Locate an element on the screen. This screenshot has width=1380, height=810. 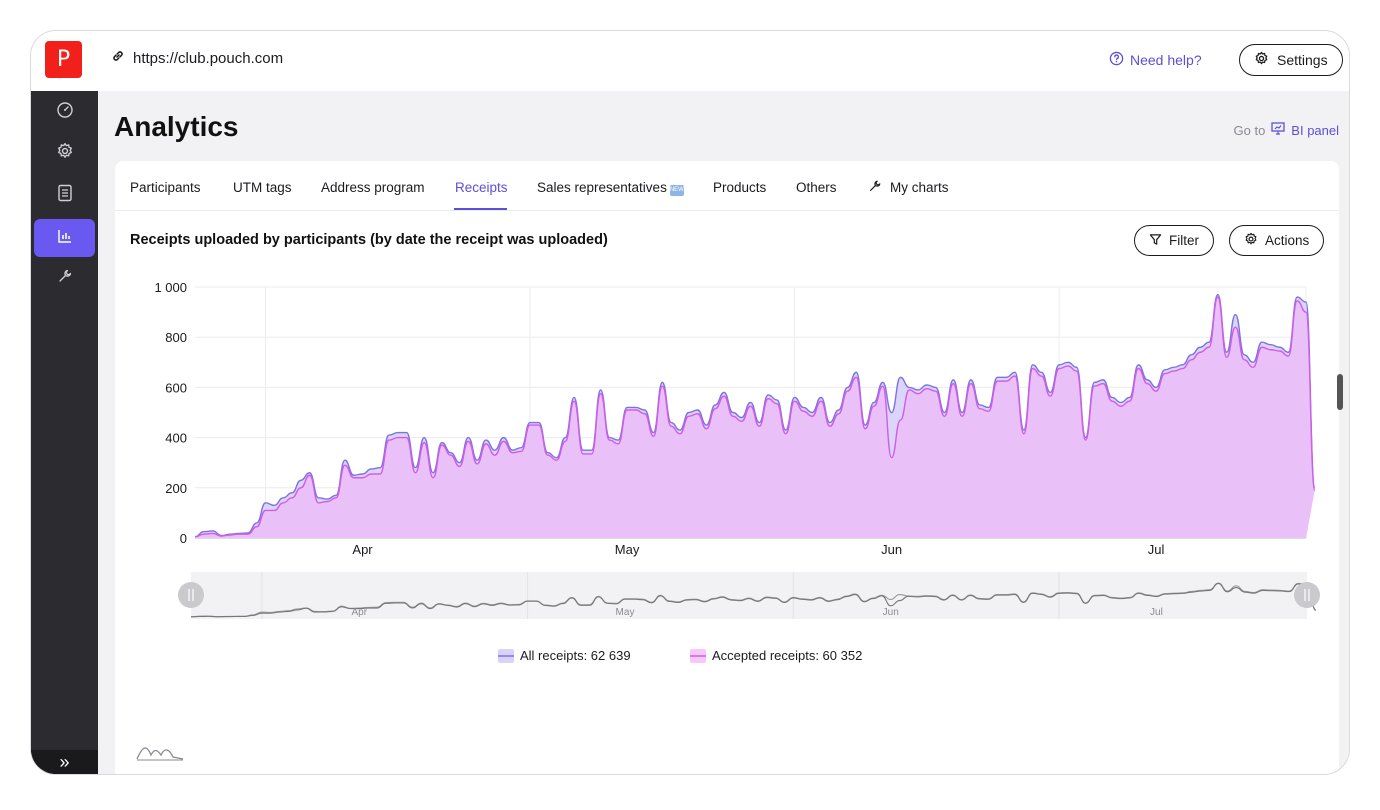
new-badge-icon: NEW is located at coordinates (676, 190).